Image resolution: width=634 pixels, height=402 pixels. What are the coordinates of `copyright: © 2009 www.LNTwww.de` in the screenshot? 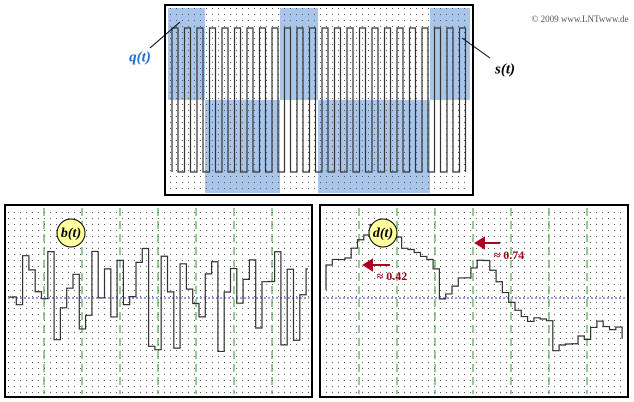 It's located at (579, 19).